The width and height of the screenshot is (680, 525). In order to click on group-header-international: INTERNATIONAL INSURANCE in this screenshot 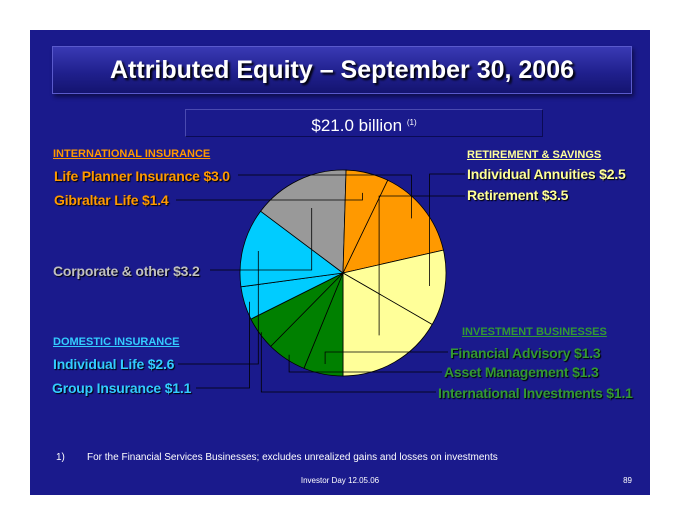, I will do `click(131, 154)`.